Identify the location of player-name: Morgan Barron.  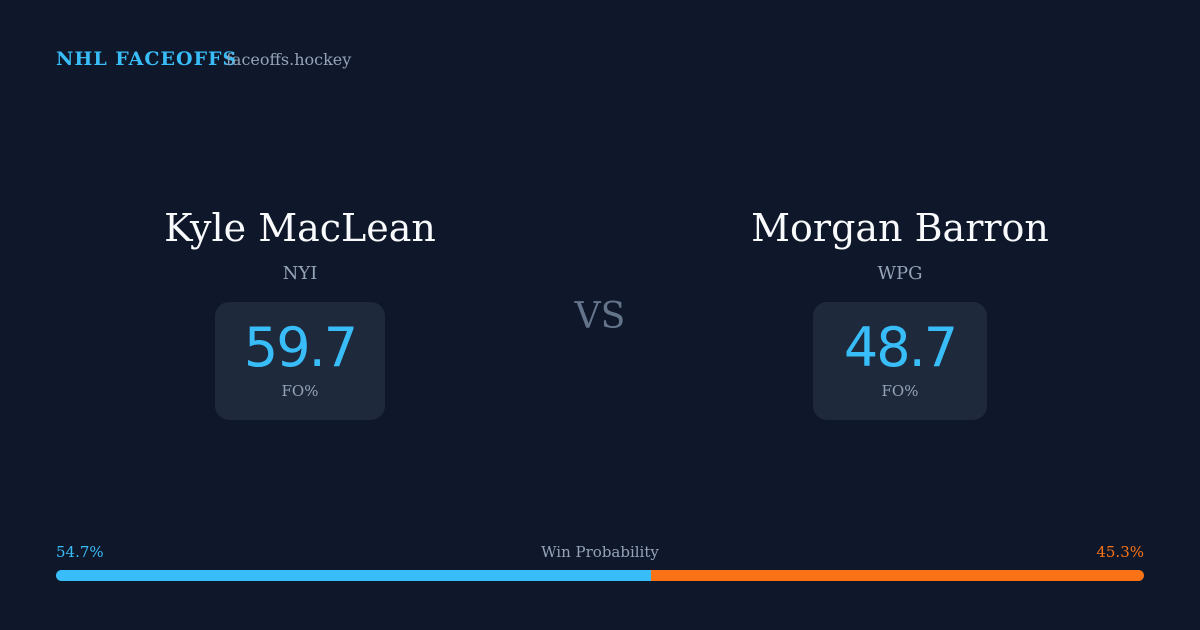
(900, 228).